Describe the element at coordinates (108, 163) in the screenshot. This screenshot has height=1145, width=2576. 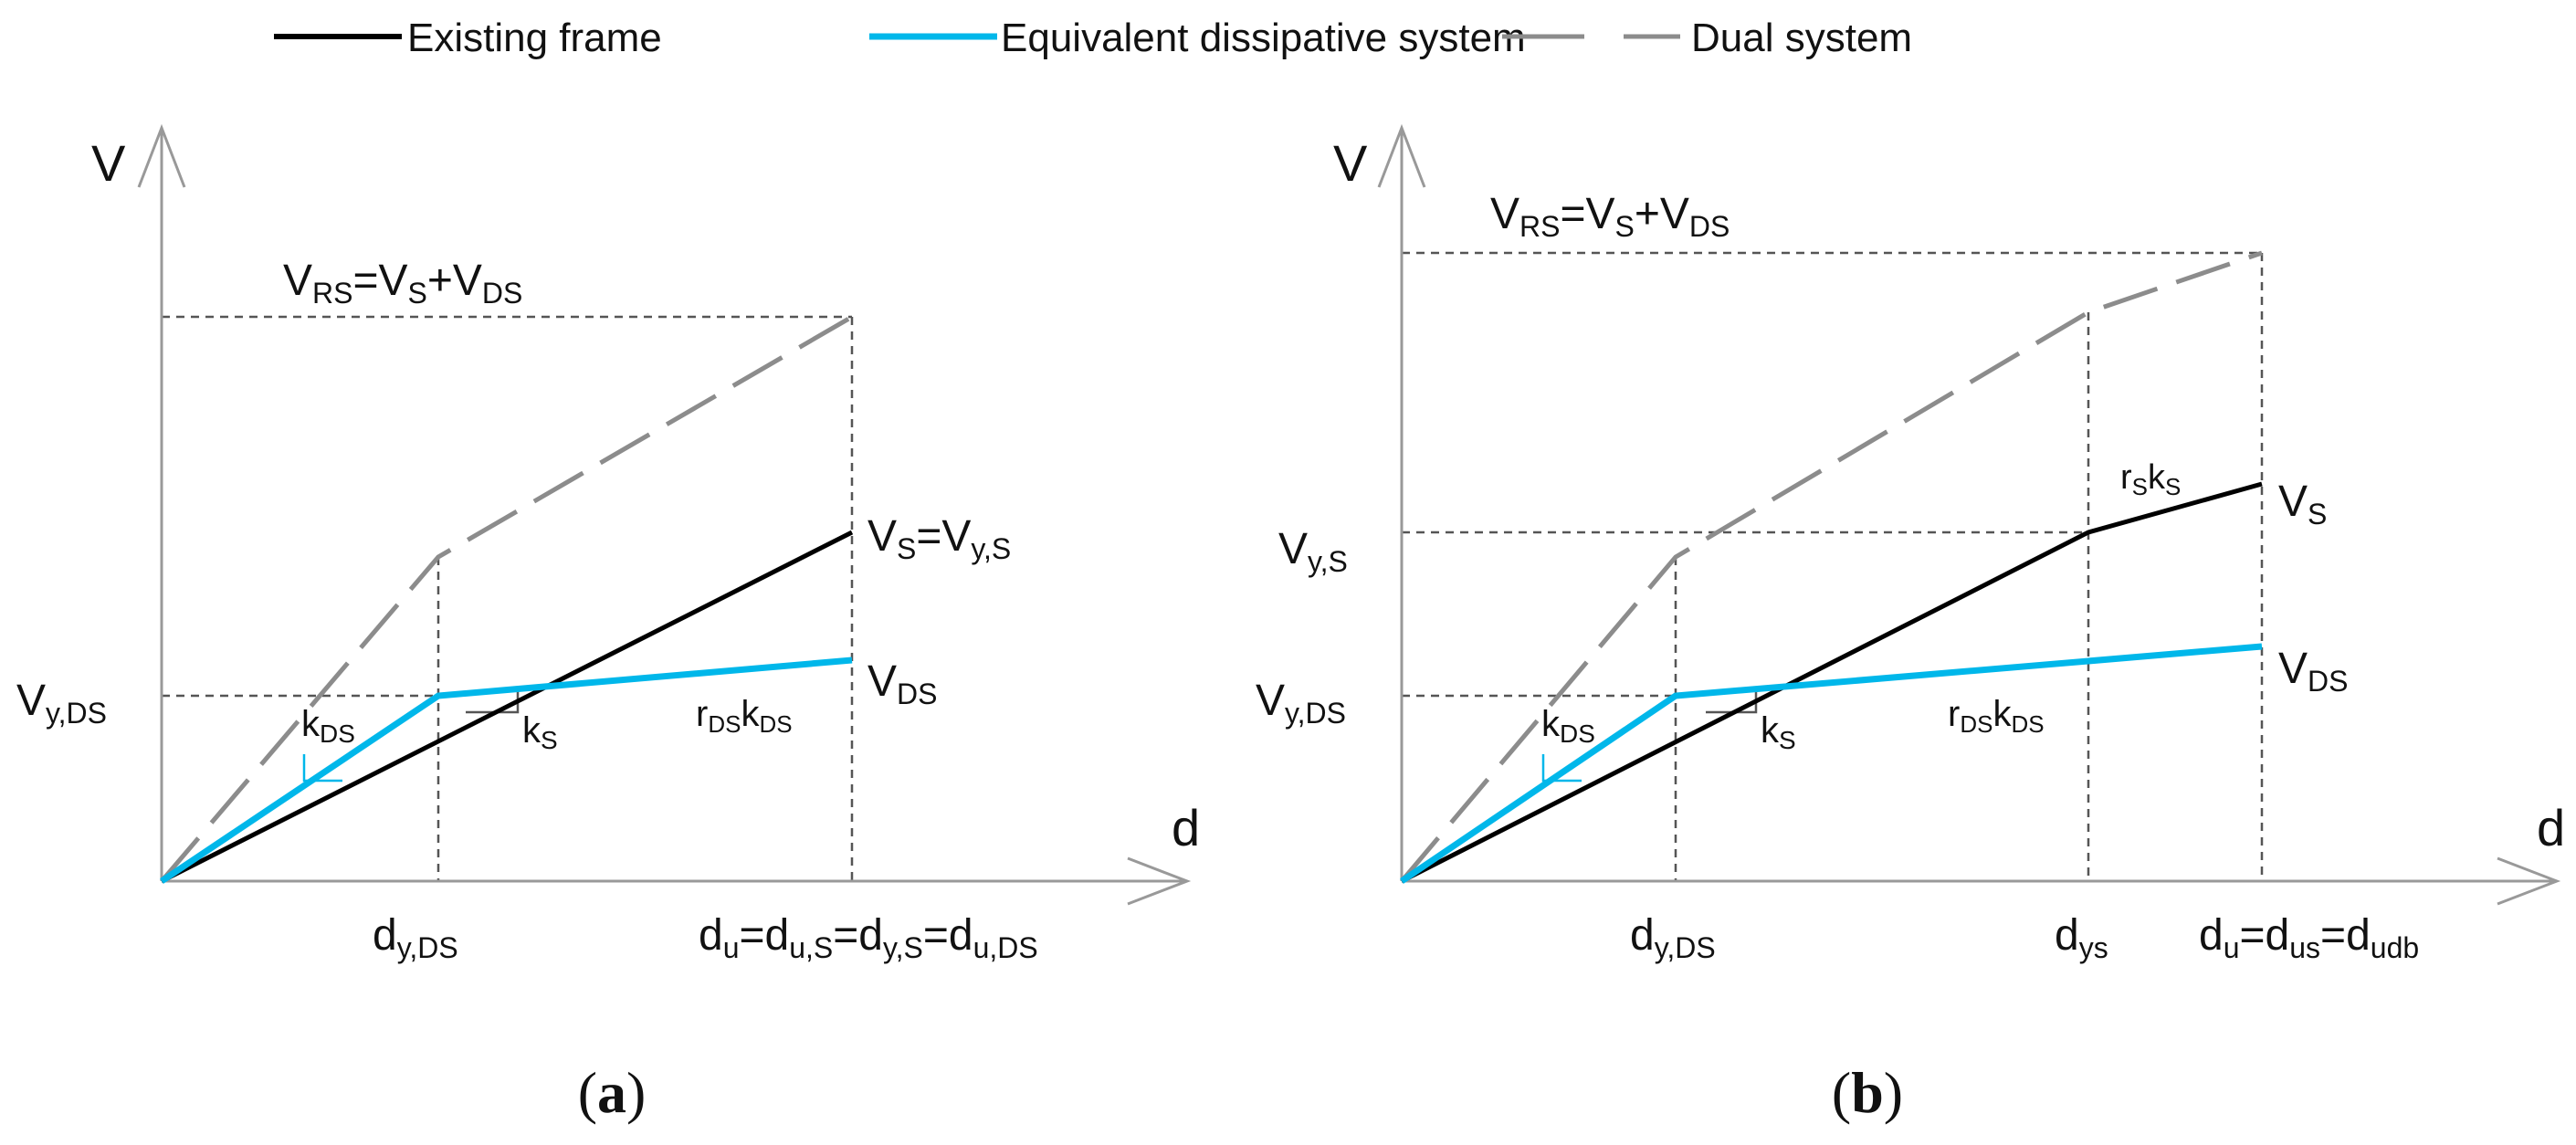
I see `panel-a-y-axis-label: V` at that location.